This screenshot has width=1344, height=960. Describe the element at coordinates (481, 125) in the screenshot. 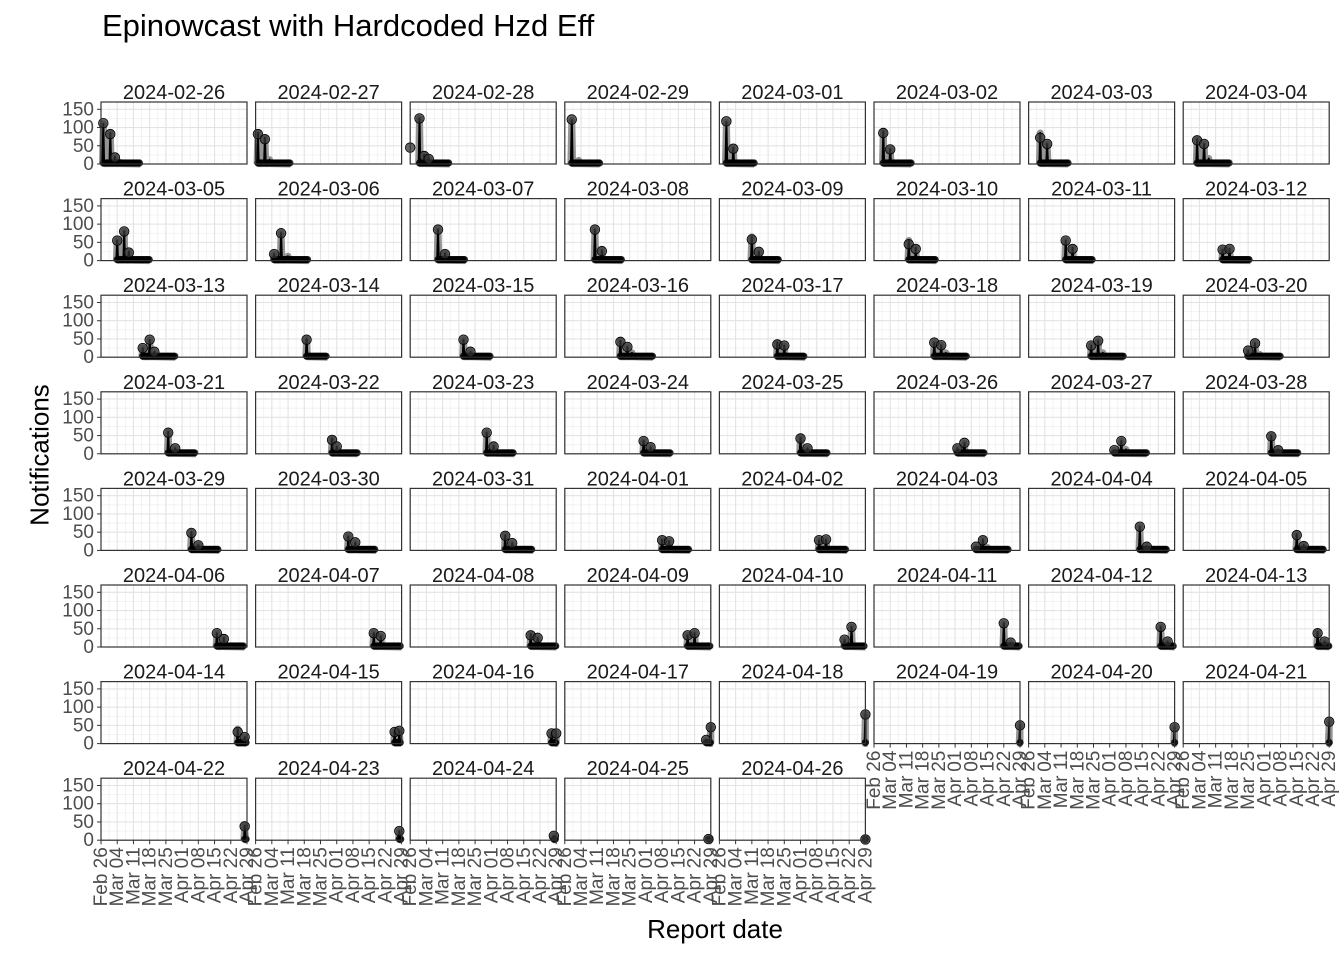

I see `facet-panel: 2024-02-28` at that location.